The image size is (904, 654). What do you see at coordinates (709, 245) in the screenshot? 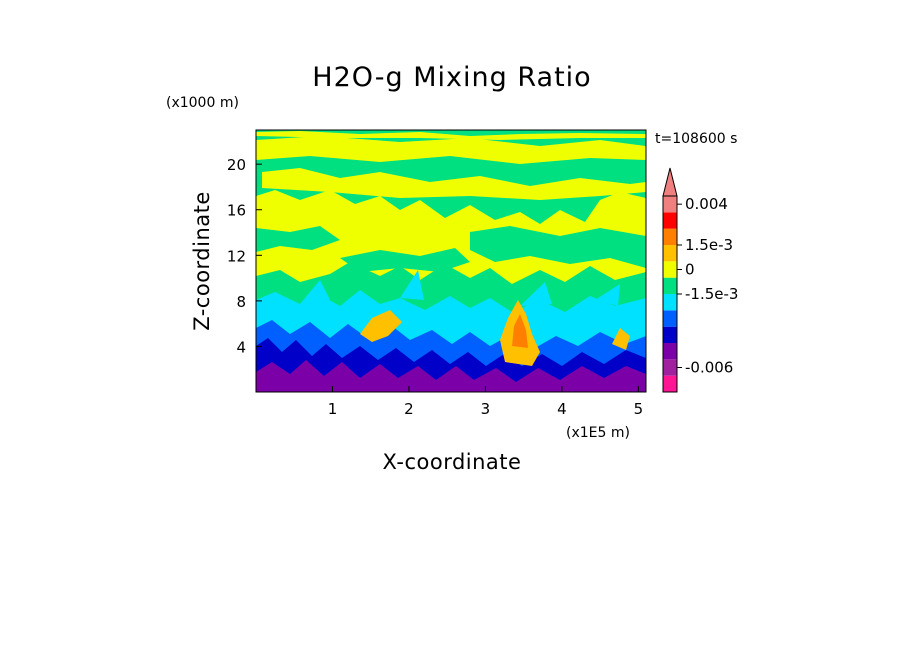
I see `colorbar-label: 1.5e-3` at bounding box center [709, 245].